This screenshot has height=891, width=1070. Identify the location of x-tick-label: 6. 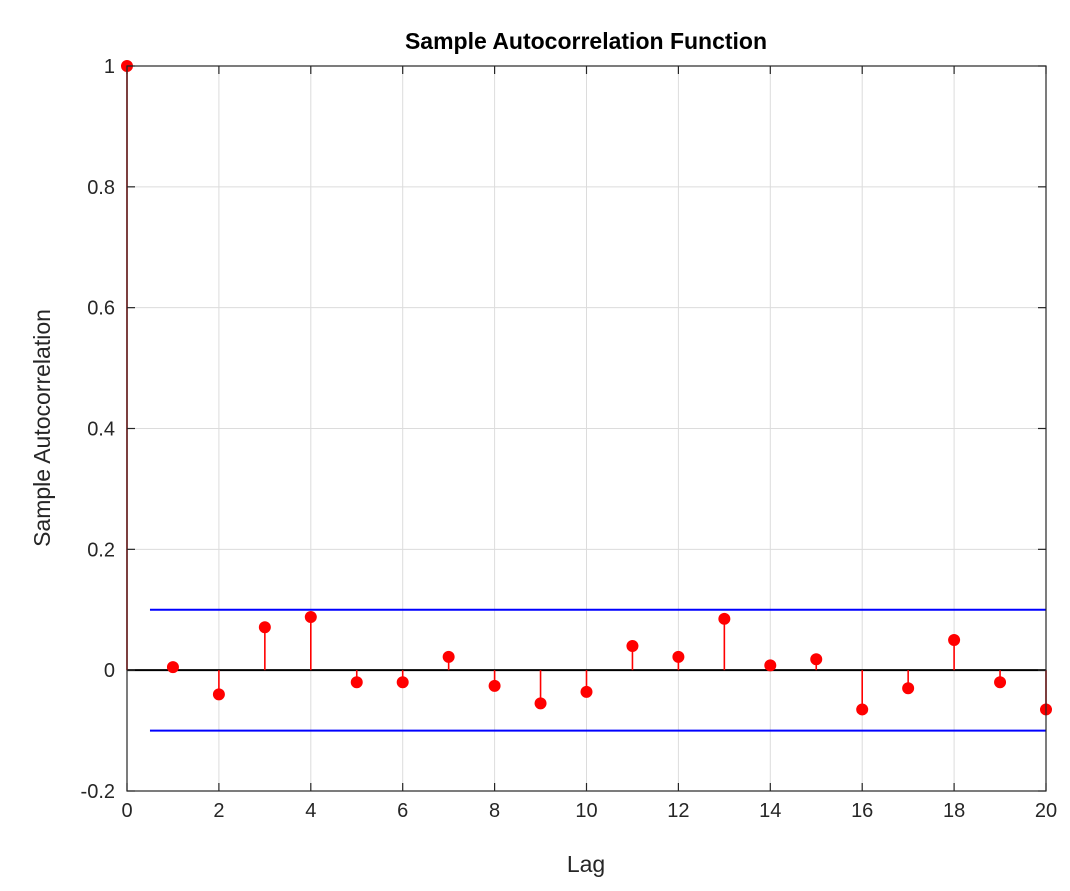
(402, 811).